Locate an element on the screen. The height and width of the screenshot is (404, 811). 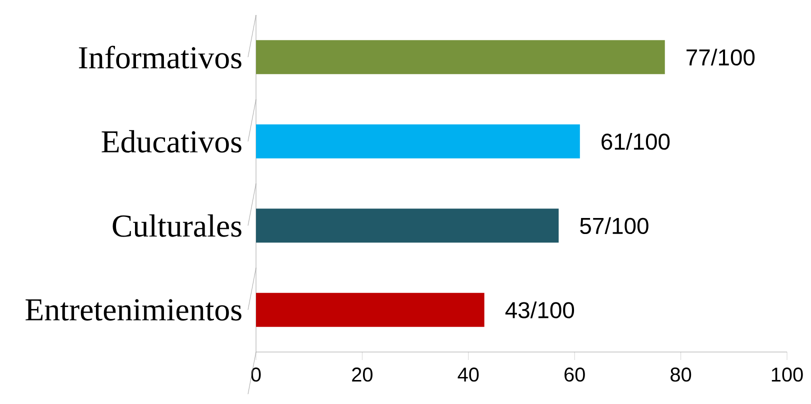
y-tick-label: Entretenimientos is located at coordinates (134, 310).